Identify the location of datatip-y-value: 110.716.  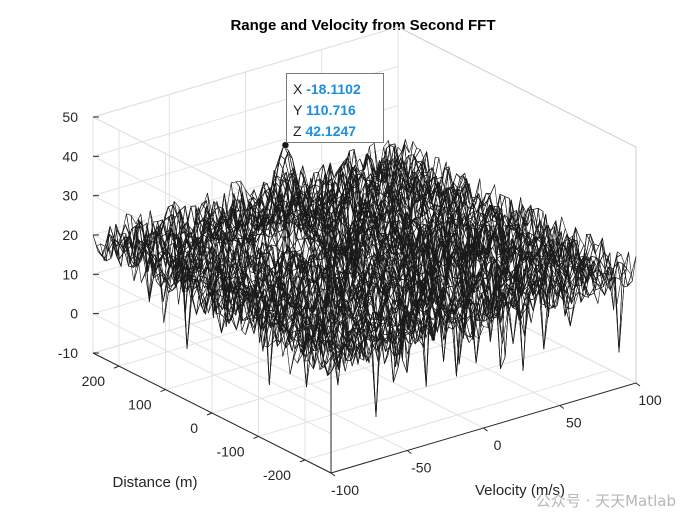
(330, 110).